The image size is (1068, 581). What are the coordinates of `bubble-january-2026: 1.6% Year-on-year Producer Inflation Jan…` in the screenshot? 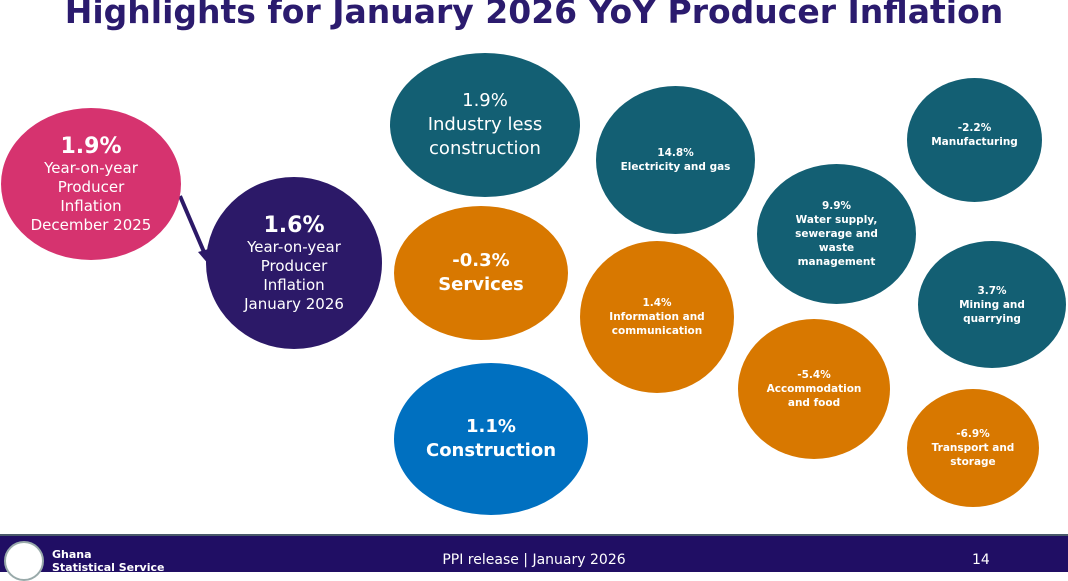 It's located at (294, 263).